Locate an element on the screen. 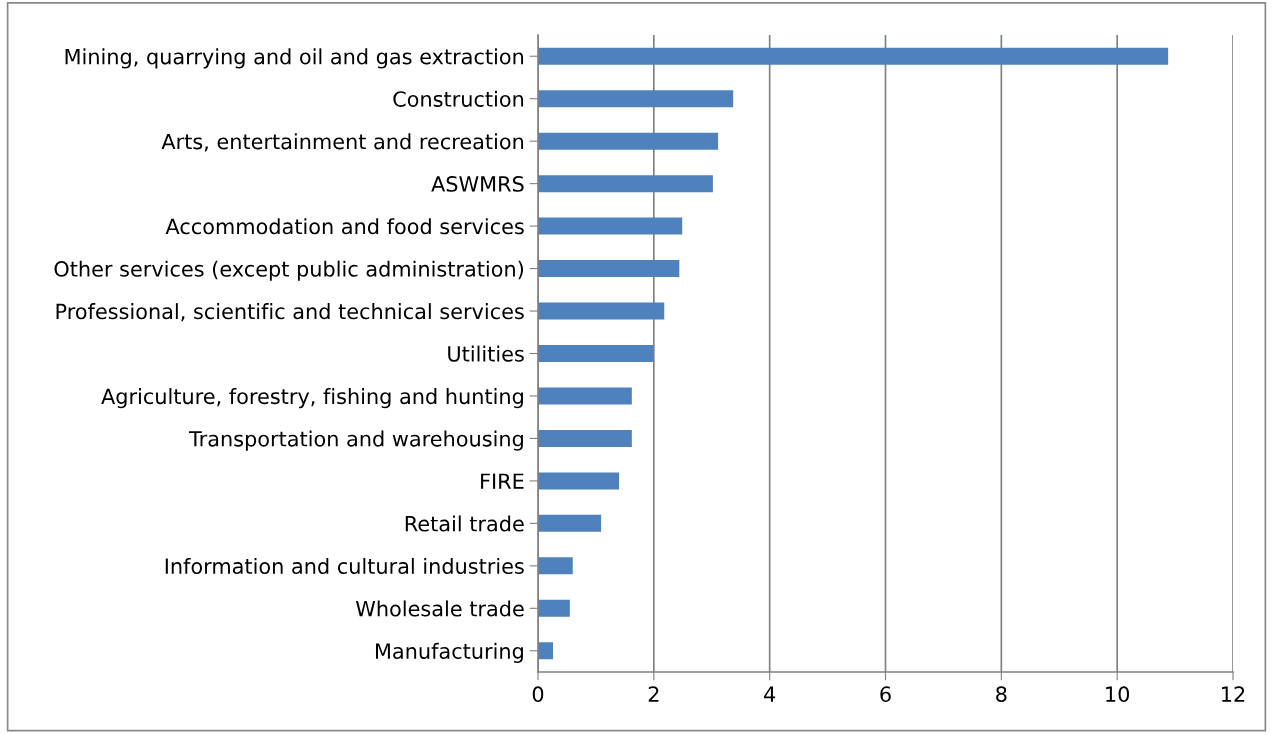 The image size is (1273, 735). y-tick-label: Mining, quarrying and oil and gas extraction is located at coordinates (294, 58).